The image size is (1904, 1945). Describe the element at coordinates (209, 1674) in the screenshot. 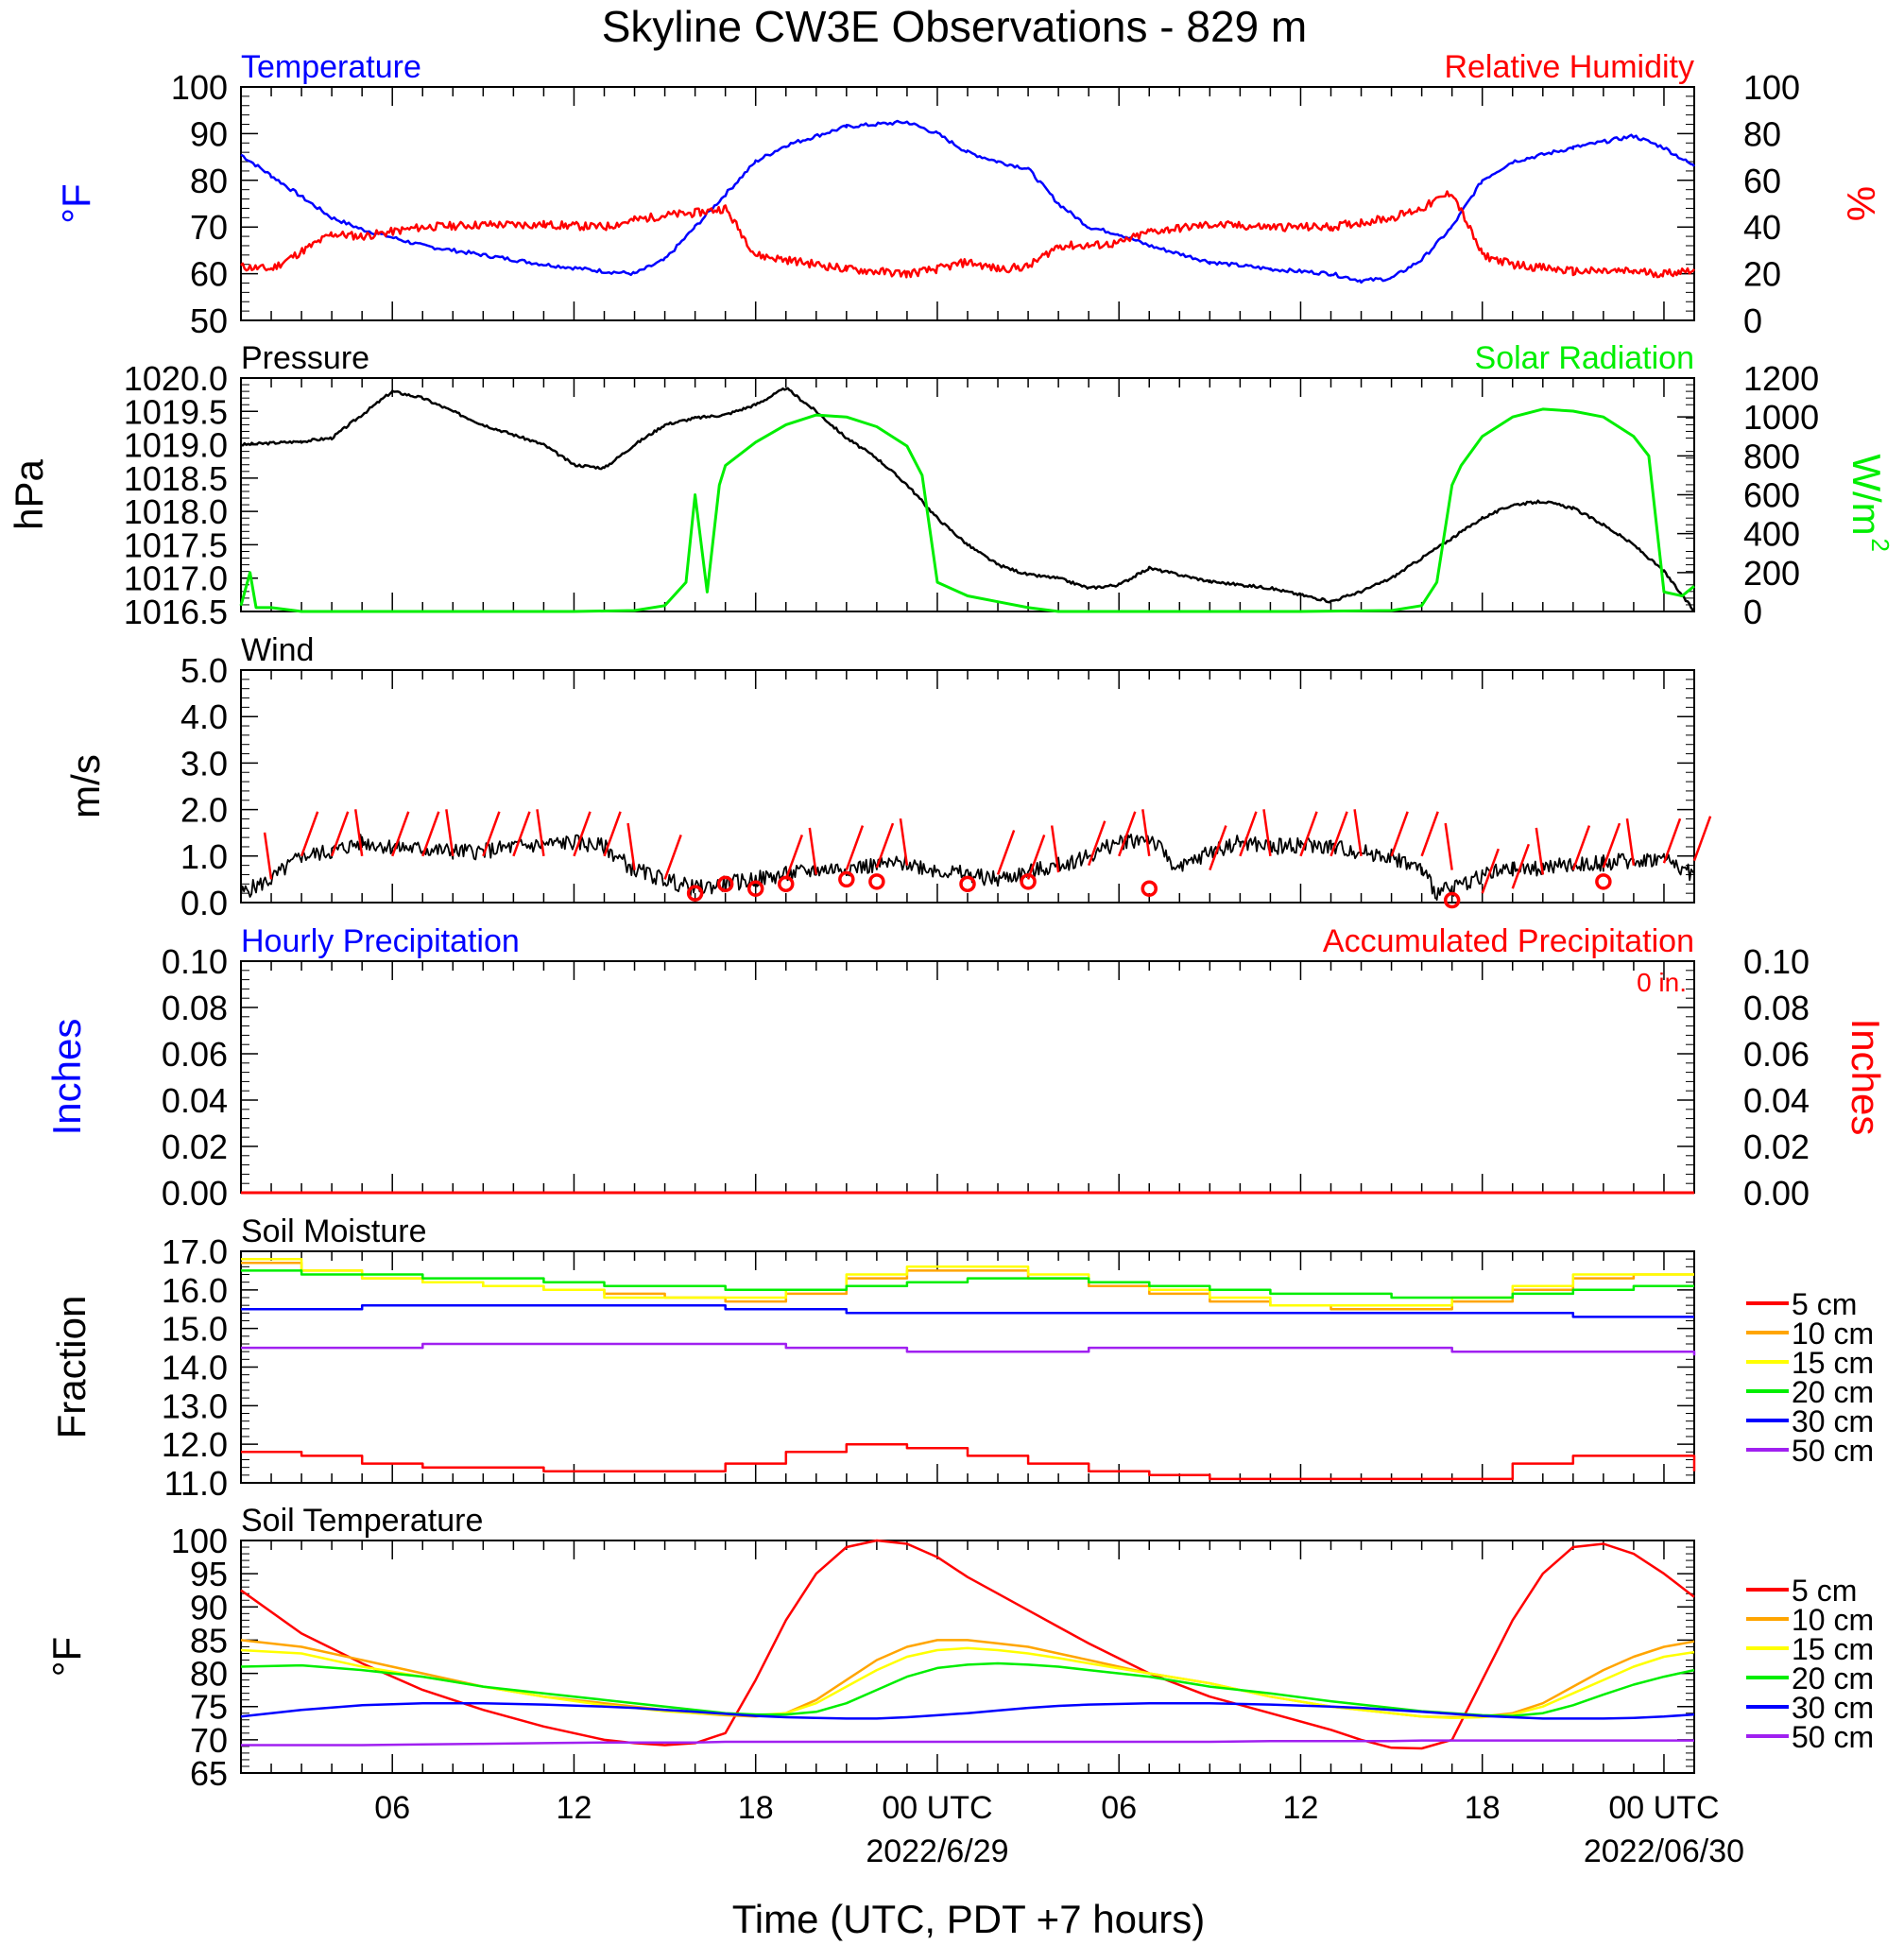

I see `y-tick-label-left: 80` at that location.